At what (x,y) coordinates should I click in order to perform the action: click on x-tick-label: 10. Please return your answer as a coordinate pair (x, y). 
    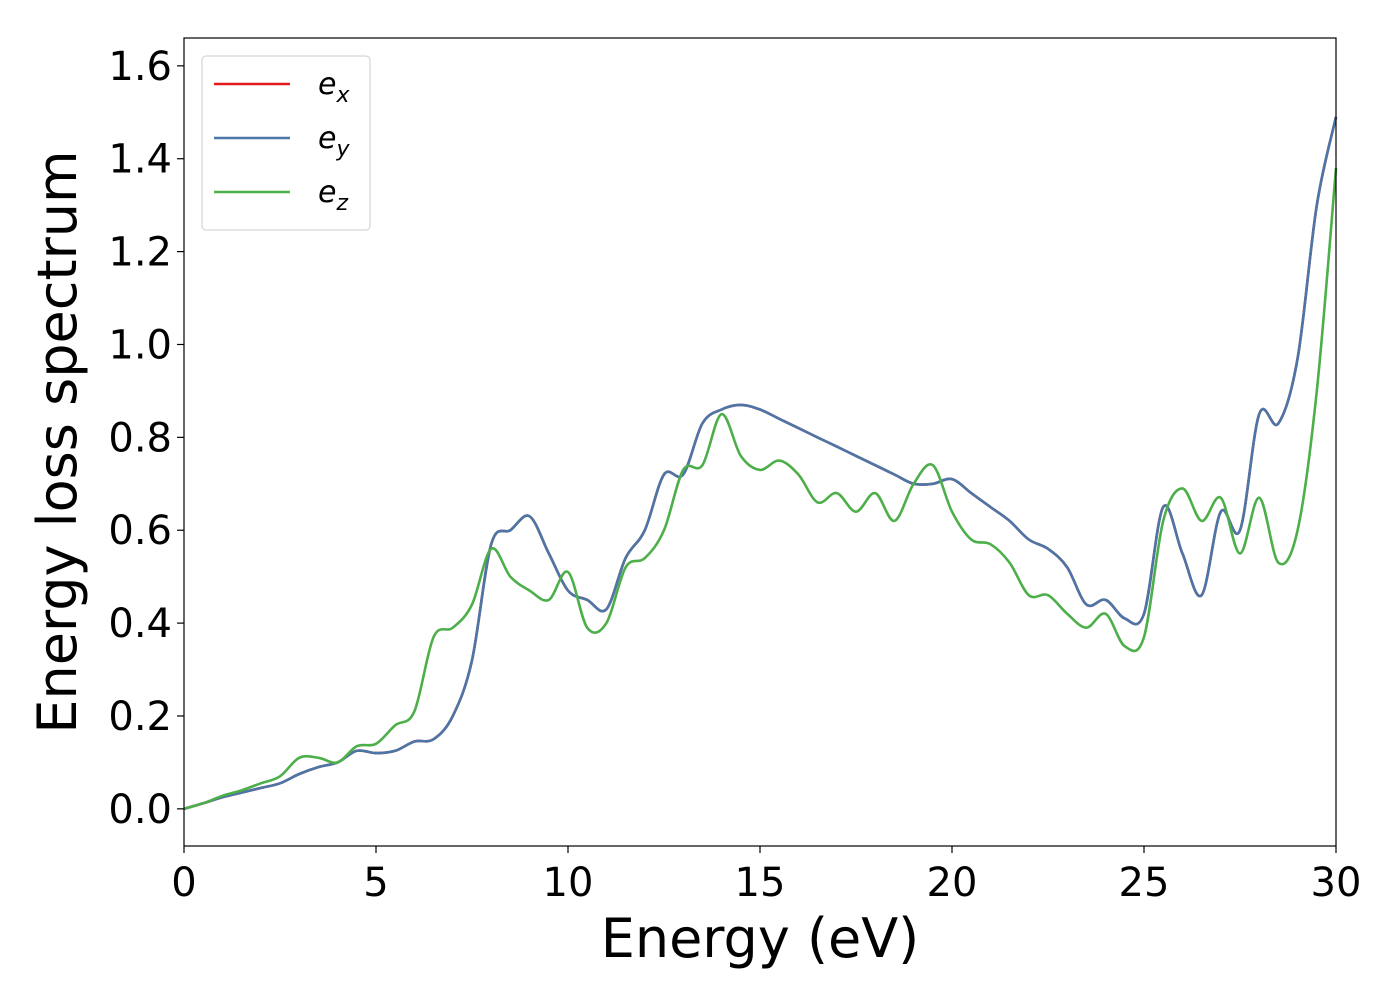
    Looking at the image, I should click on (568, 883).